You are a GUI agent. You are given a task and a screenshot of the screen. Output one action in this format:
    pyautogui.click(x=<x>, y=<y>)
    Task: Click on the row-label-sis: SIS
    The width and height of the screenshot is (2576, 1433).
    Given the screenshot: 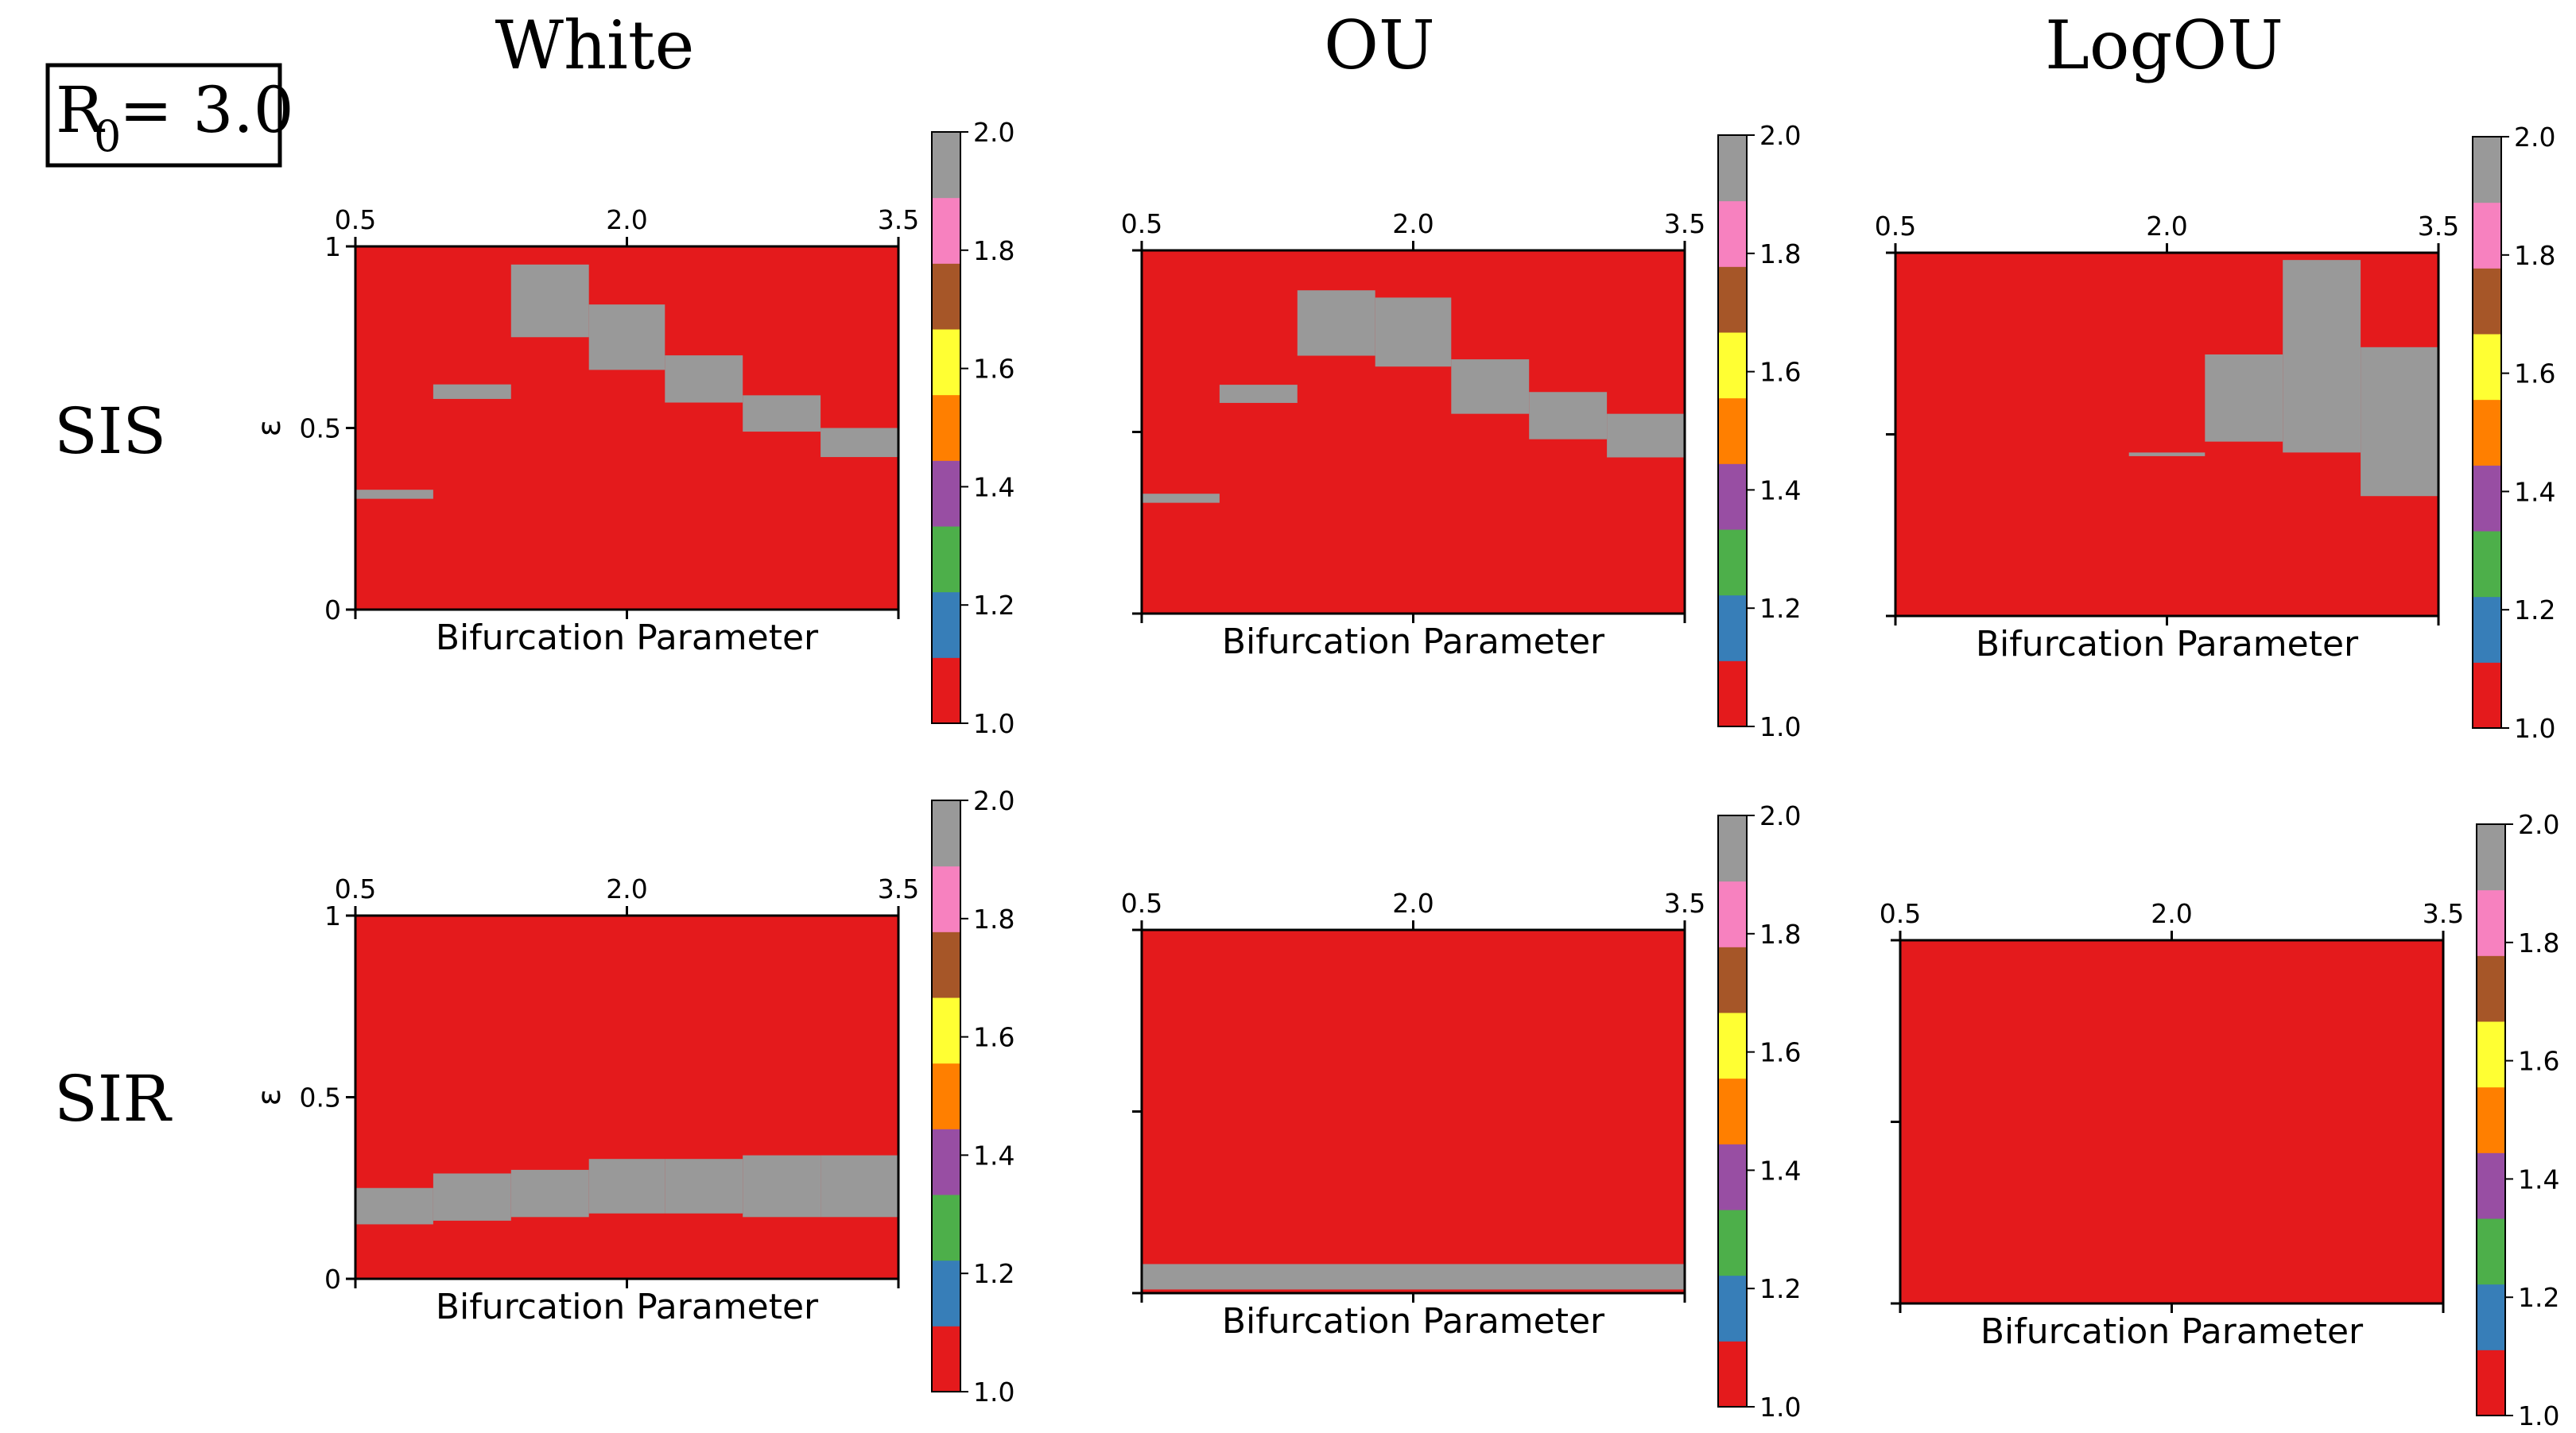 What is the action you would take?
    pyautogui.click(x=110, y=431)
    